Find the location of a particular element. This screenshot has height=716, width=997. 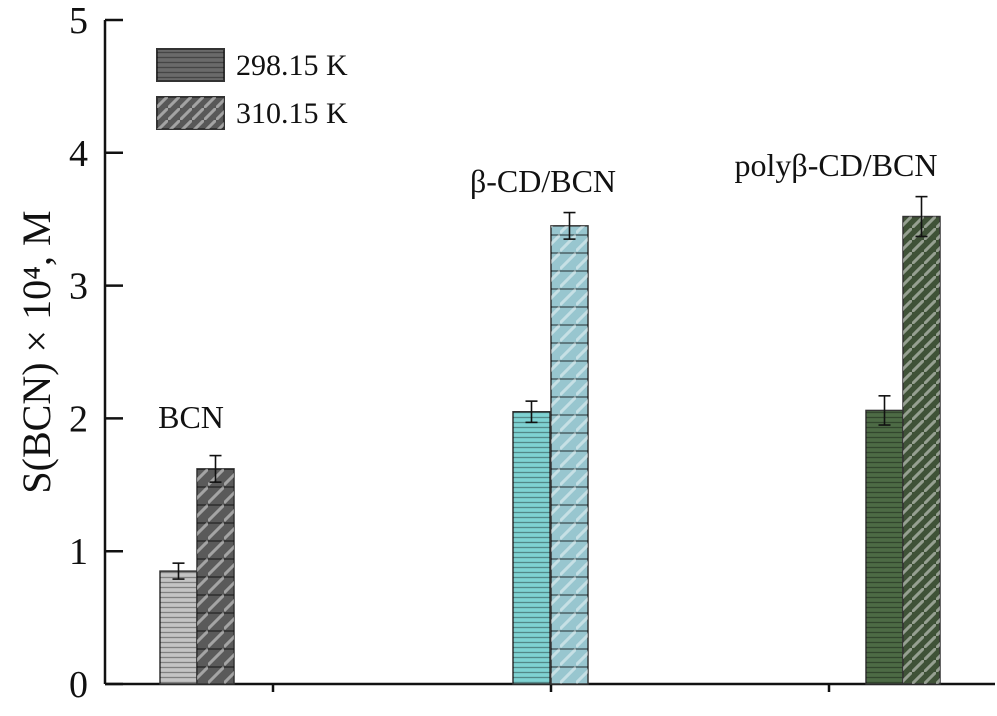

y-tick-label: 2 is located at coordinates (78, 419).